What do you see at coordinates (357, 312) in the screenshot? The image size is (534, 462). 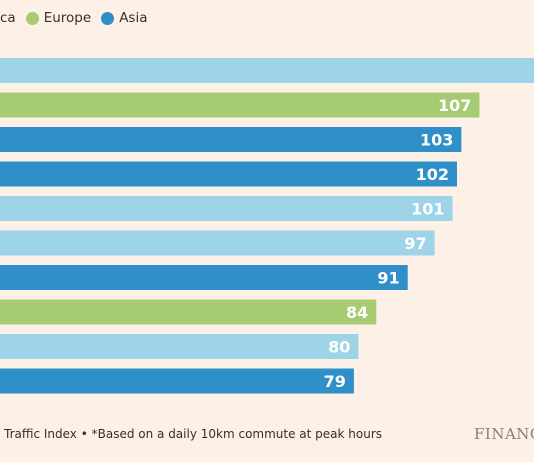 I see `bar-value-label: 84` at bounding box center [357, 312].